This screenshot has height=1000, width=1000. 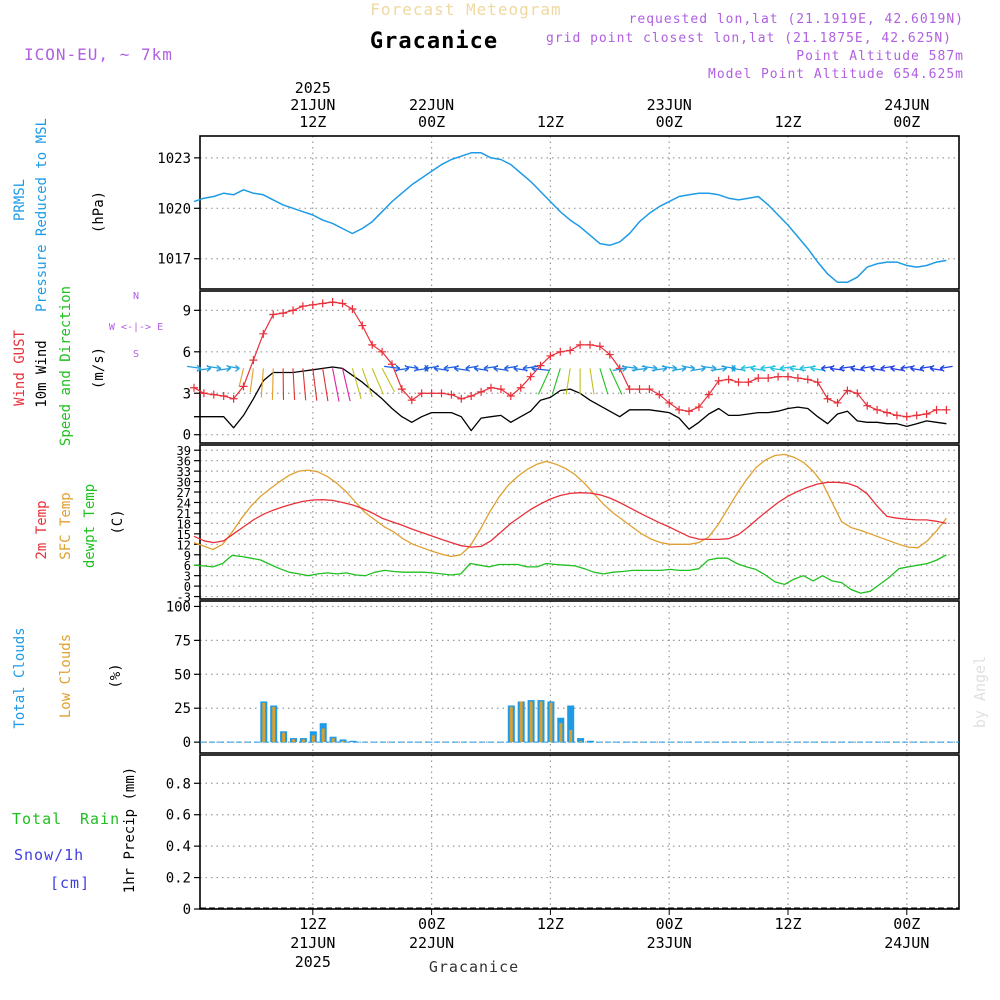 I want to click on precip-snow-label: Snow/1h, so click(x=49, y=855).